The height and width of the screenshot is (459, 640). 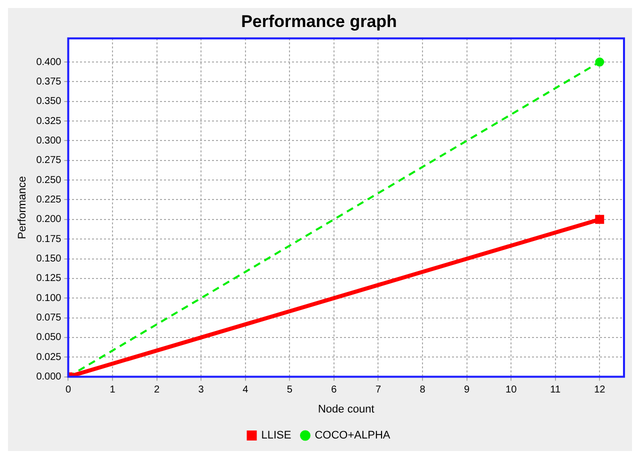 What do you see at coordinates (49, 102) in the screenshot?
I see `y-tick-label: 0.350` at bounding box center [49, 102].